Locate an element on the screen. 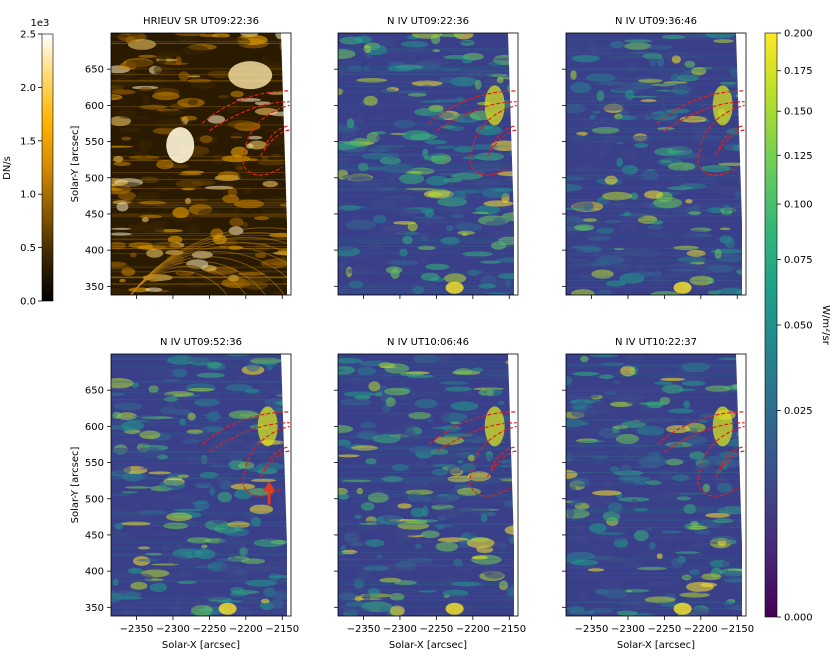 This screenshot has height=664, width=830. panel-2: N IV UT09:22:36 is located at coordinates (426, 157).